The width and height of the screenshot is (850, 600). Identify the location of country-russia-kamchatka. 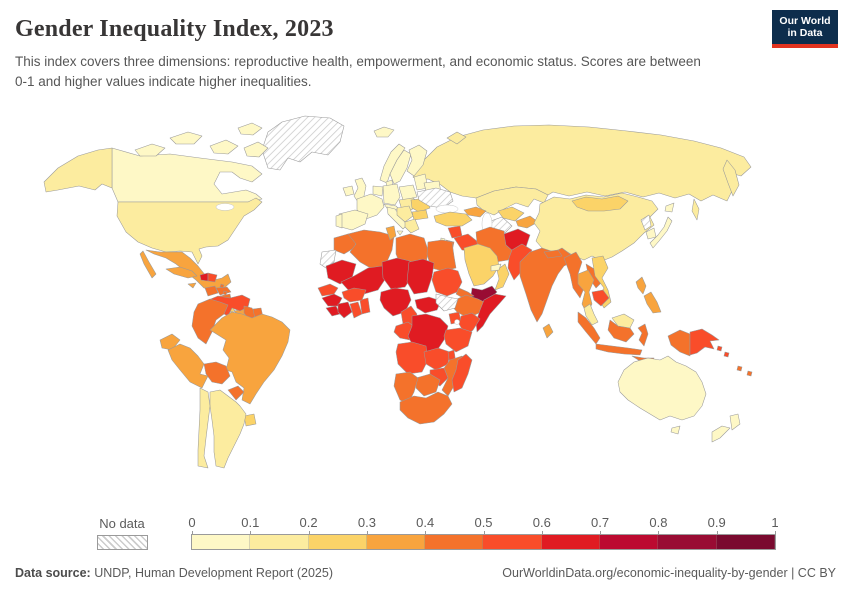
(731, 178).